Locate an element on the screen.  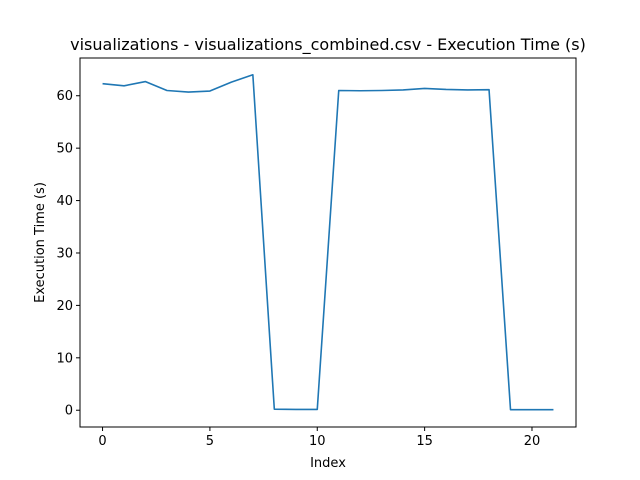
x-tick-label: 15 is located at coordinates (424, 441).